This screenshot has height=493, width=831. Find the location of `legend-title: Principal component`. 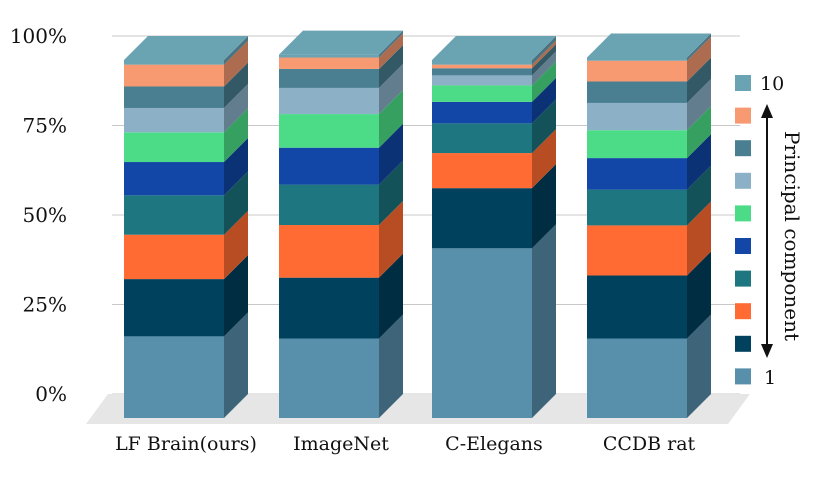

legend-title: Principal component is located at coordinates (792, 236).